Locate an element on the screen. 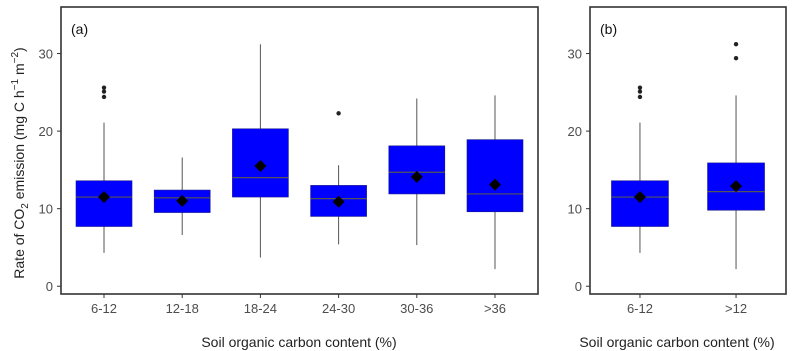 Image resolution: width=794 pixels, height=351 pixels. y-axis-title: Rate of CO2 emission (mg C h−1 m−2) is located at coordinates (20, 162).